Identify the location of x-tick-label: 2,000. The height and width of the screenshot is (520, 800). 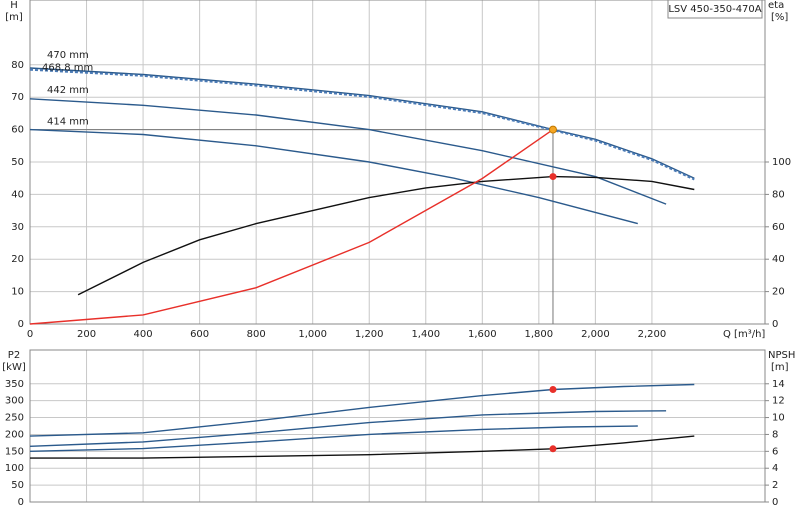
(595, 334).